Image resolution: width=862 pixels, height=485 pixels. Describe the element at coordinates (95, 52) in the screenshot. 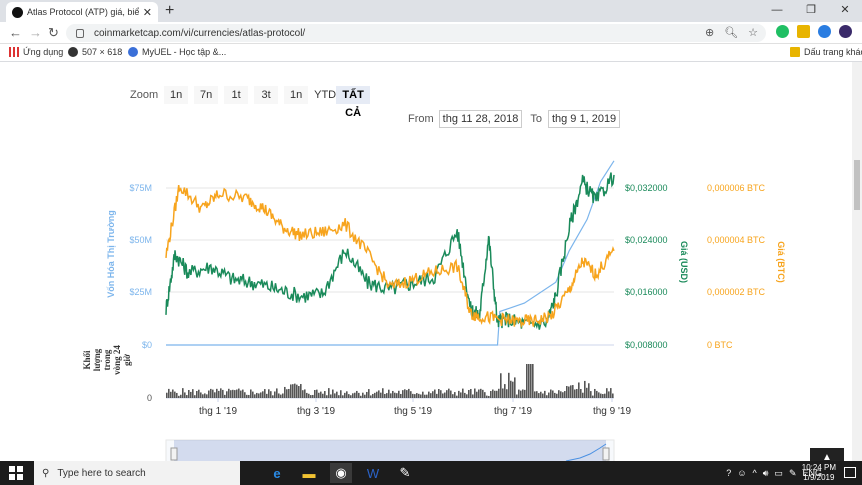

I see `bookmark-item: 507 × 618` at that location.